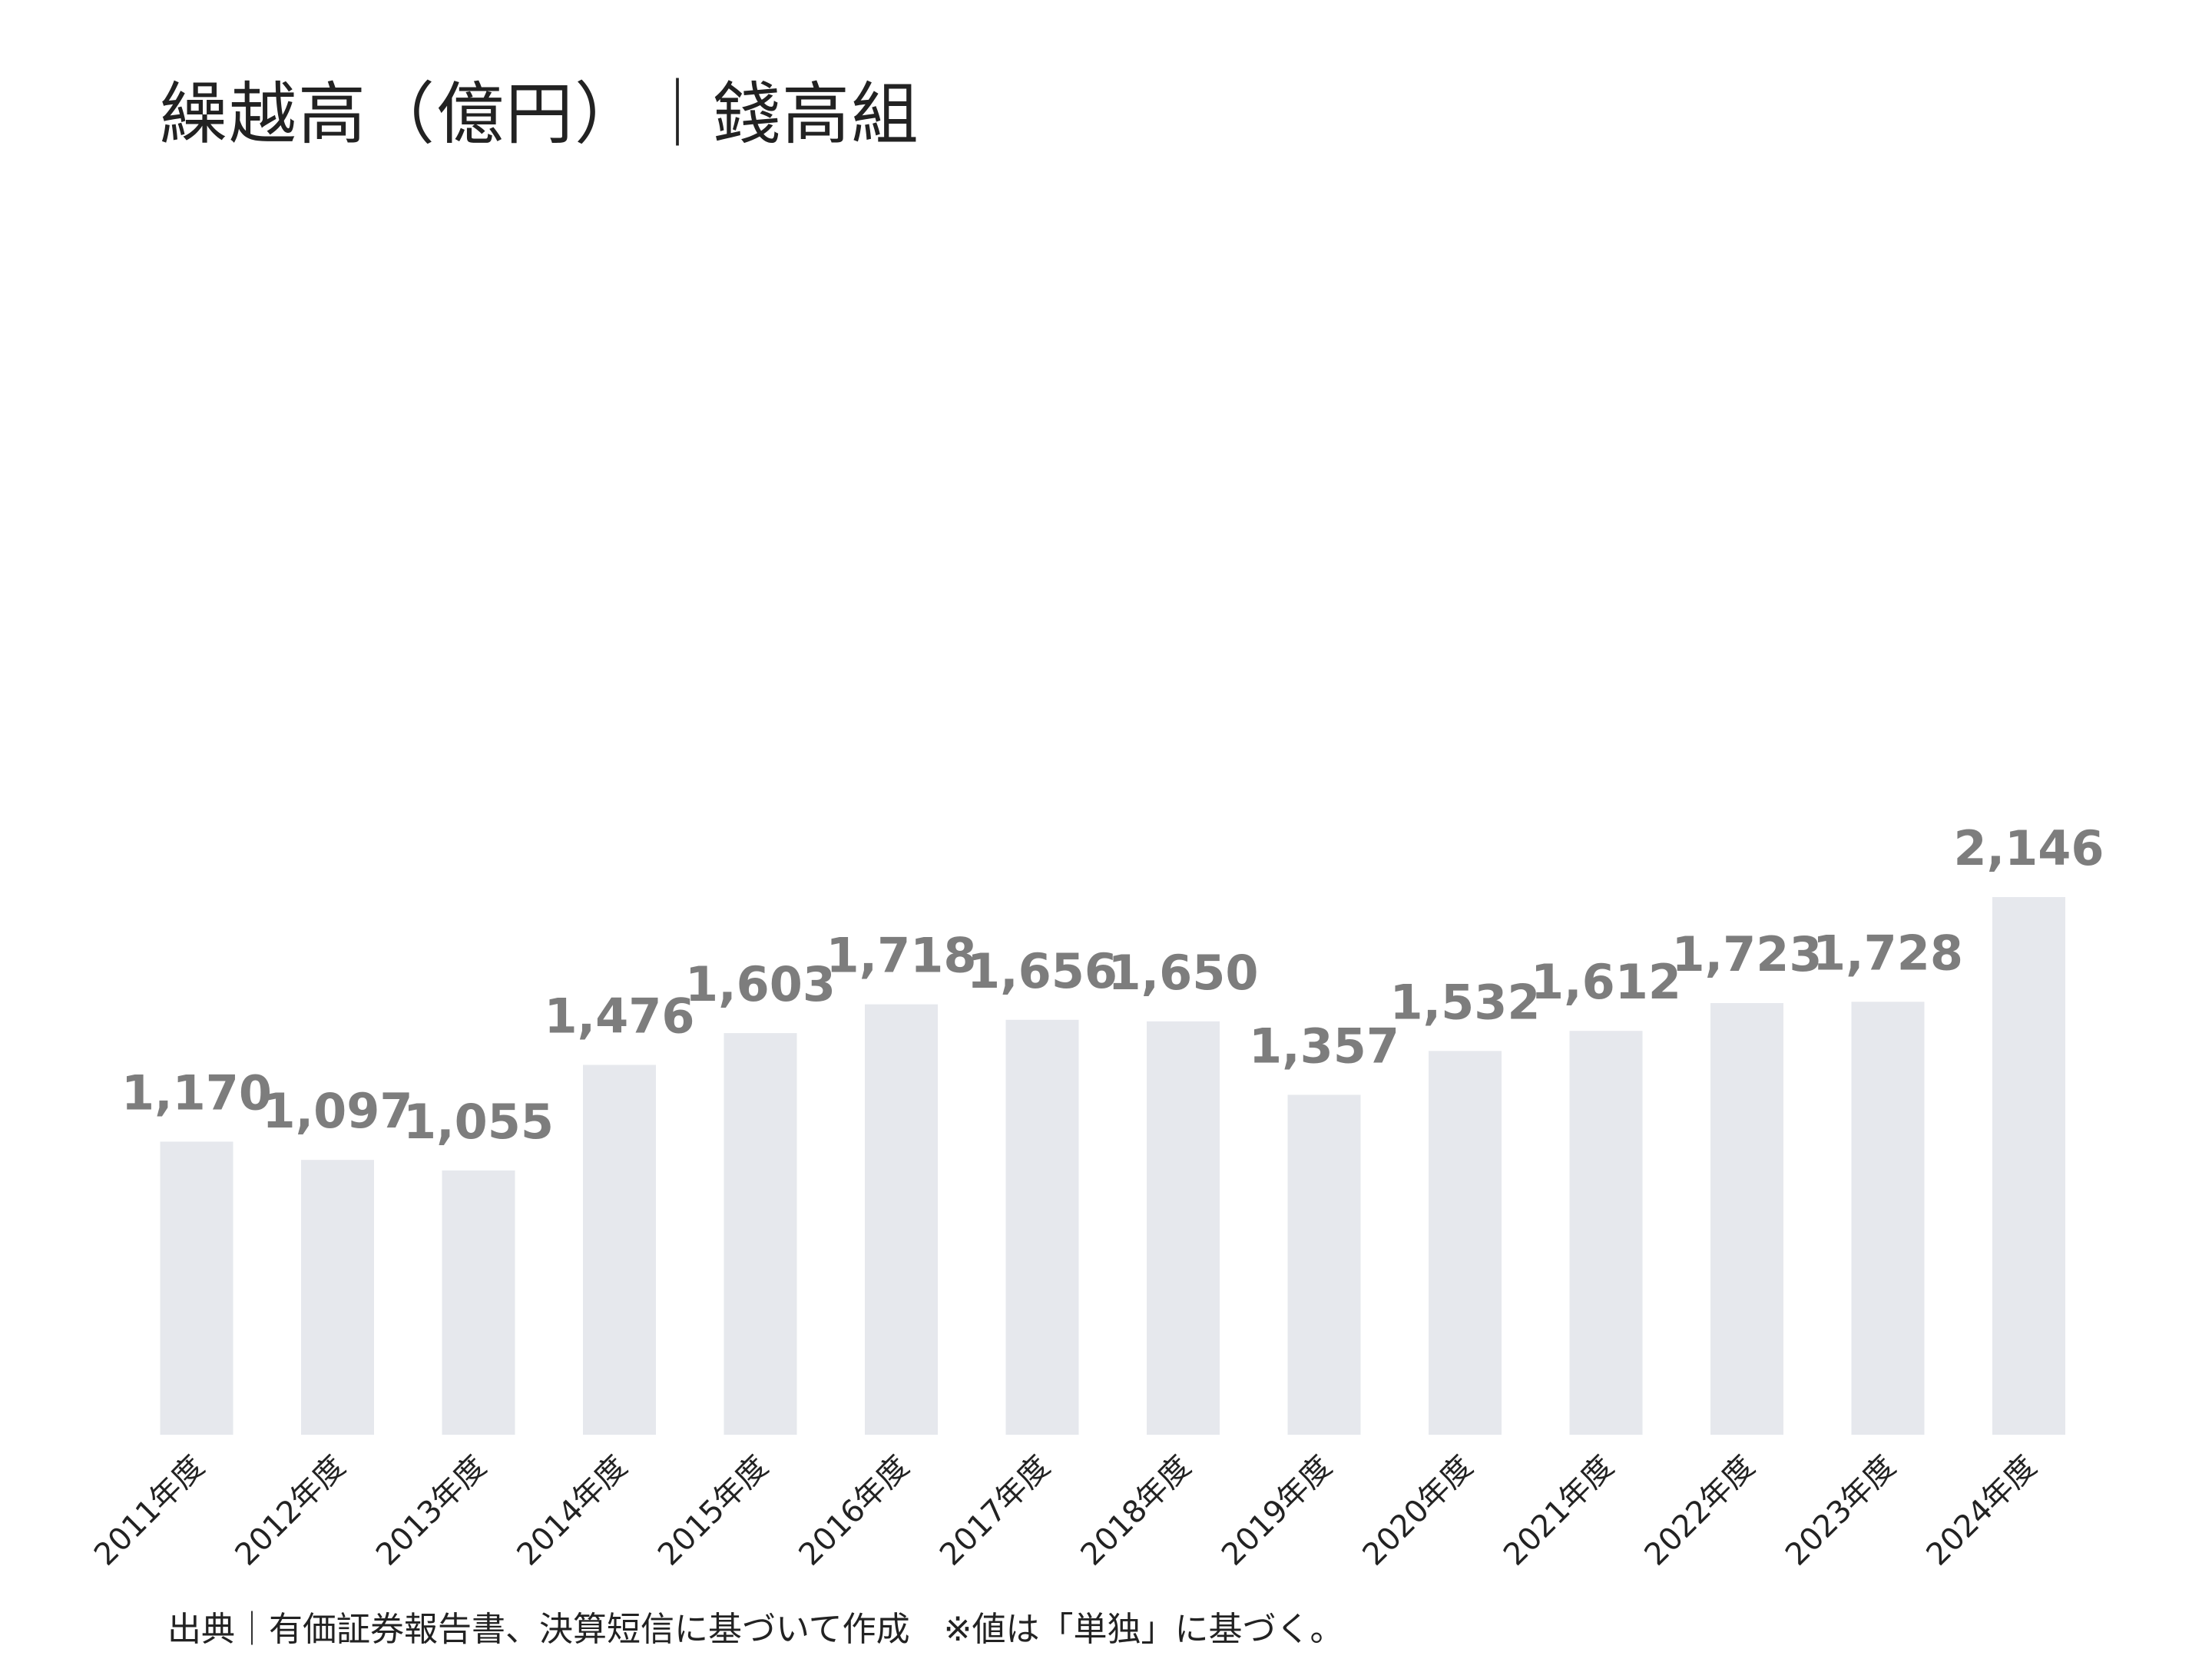  Describe the element at coordinates (338, 1298) in the screenshot. I see `bar-2012年度` at that location.